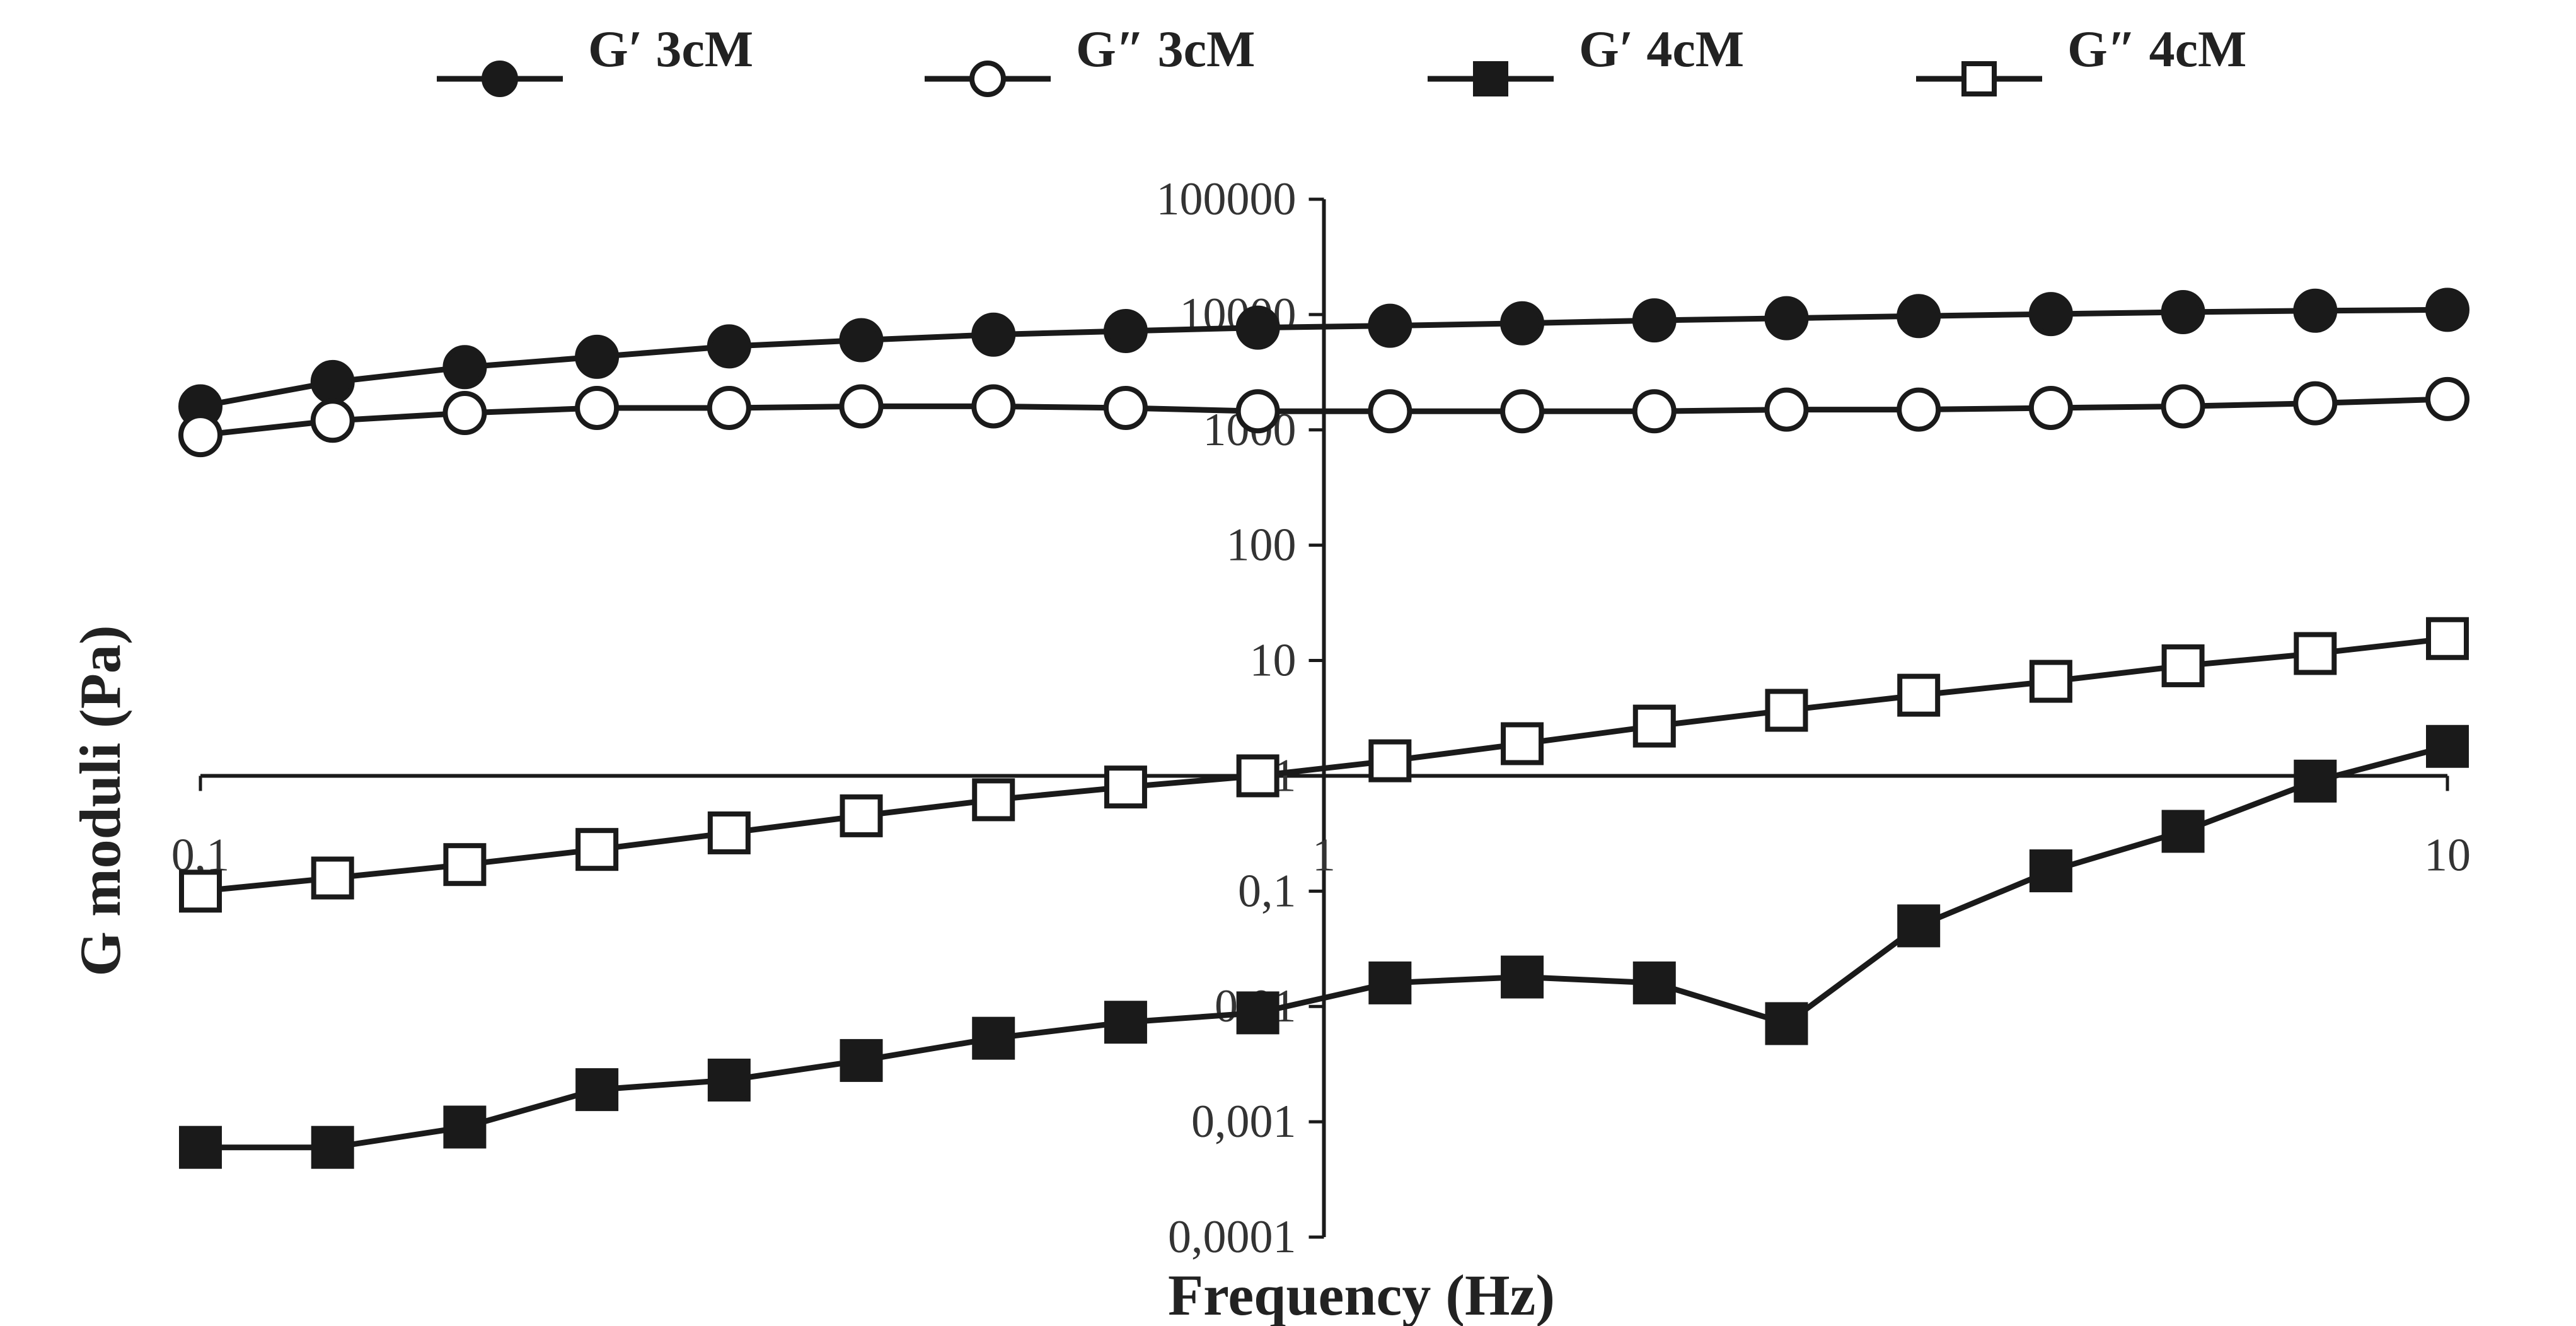 Image resolution: width=2576 pixels, height=1326 pixels. Describe the element at coordinates (2157, 49) in the screenshot. I see `legend-label: G″ 4cM` at that location.